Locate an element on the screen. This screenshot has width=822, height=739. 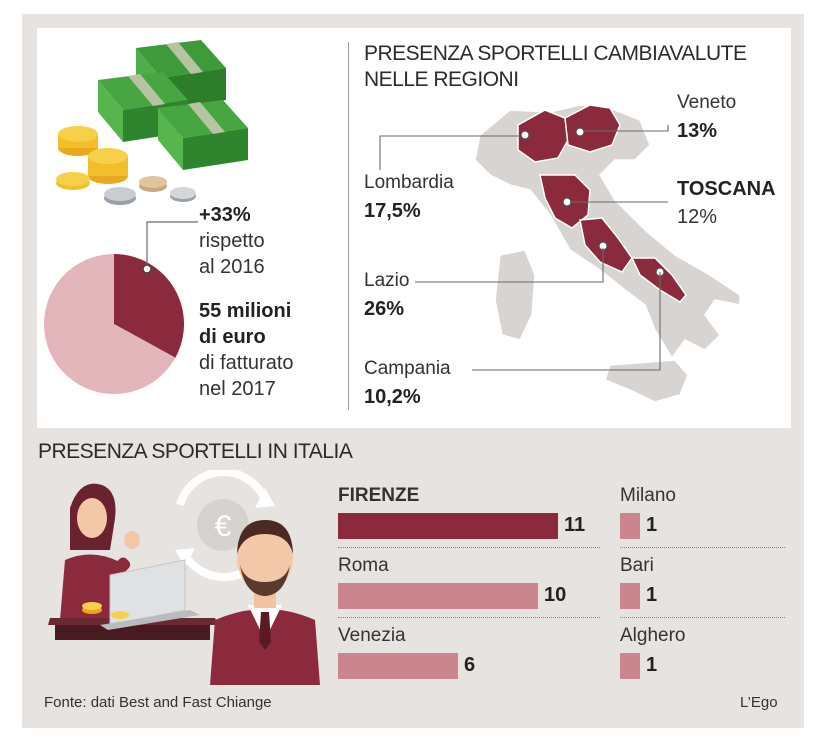
bar-label-bari: Bari is located at coordinates (637, 565).